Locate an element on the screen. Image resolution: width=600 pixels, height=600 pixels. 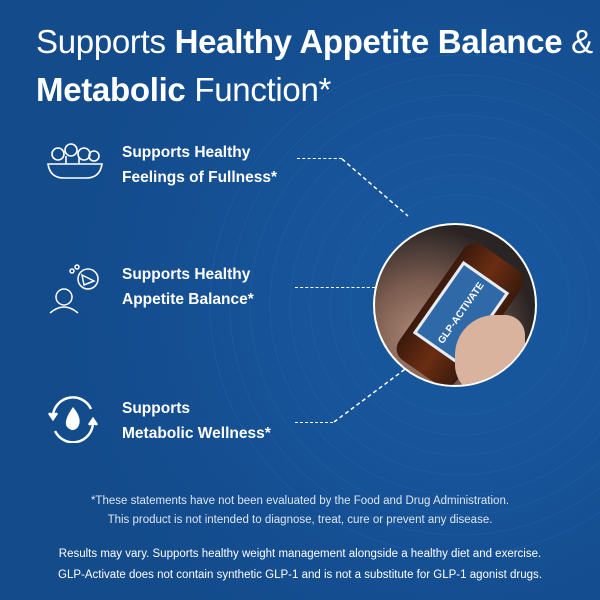
feature-line: Feelings of Fullness* is located at coordinates (200, 177).